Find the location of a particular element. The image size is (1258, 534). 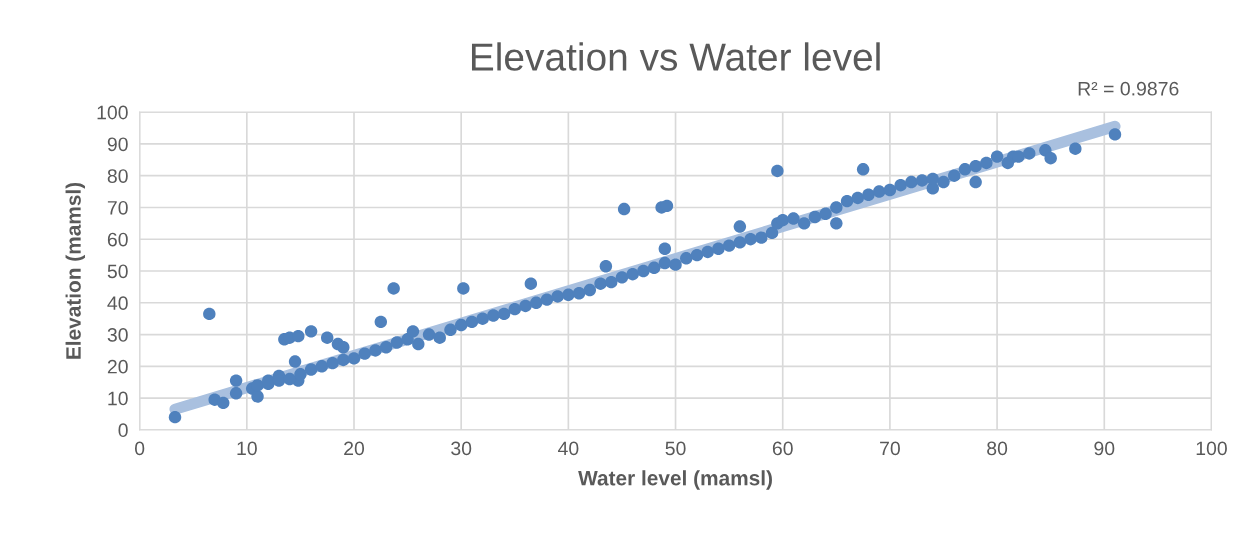

y-tick-label: 10 is located at coordinates (118, 398).